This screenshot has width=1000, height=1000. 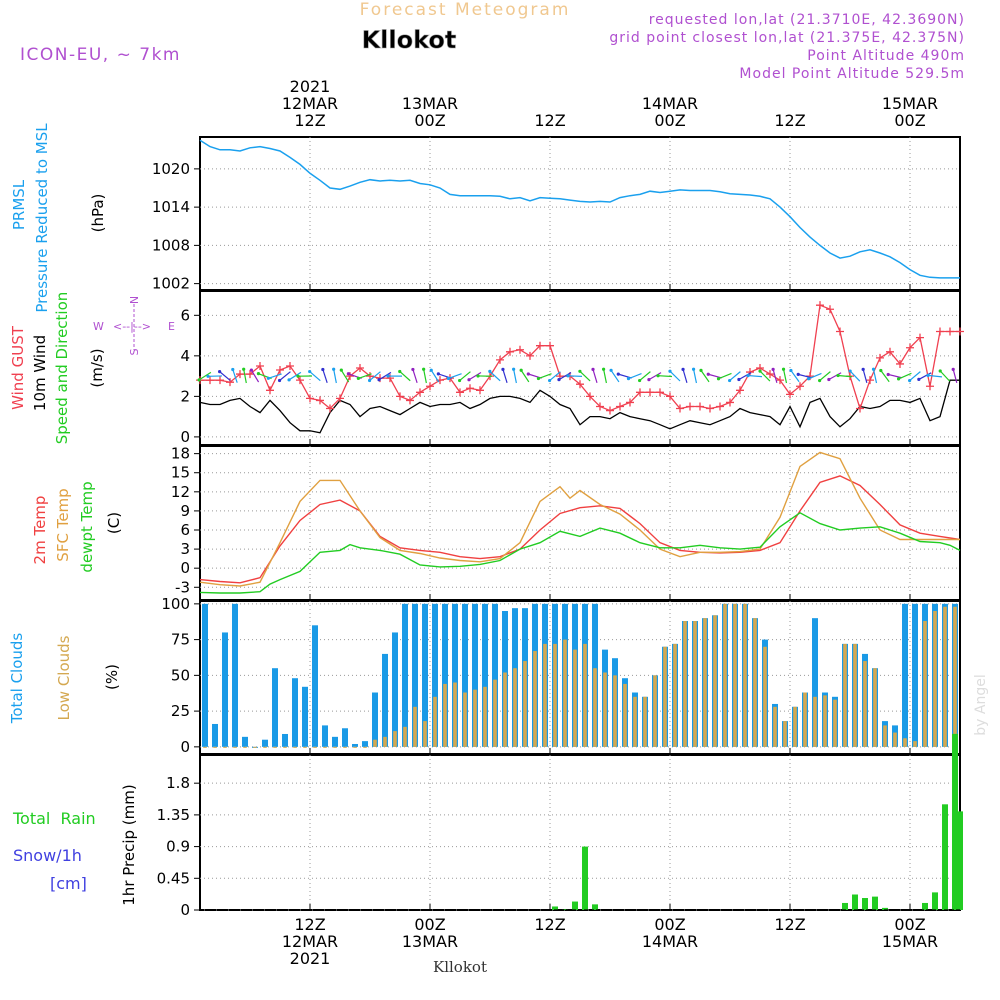 What do you see at coordinates (40, 530) in the screenshot?
I see `temp-label-2m: 2m Temp` at bounding box center [40, 530].